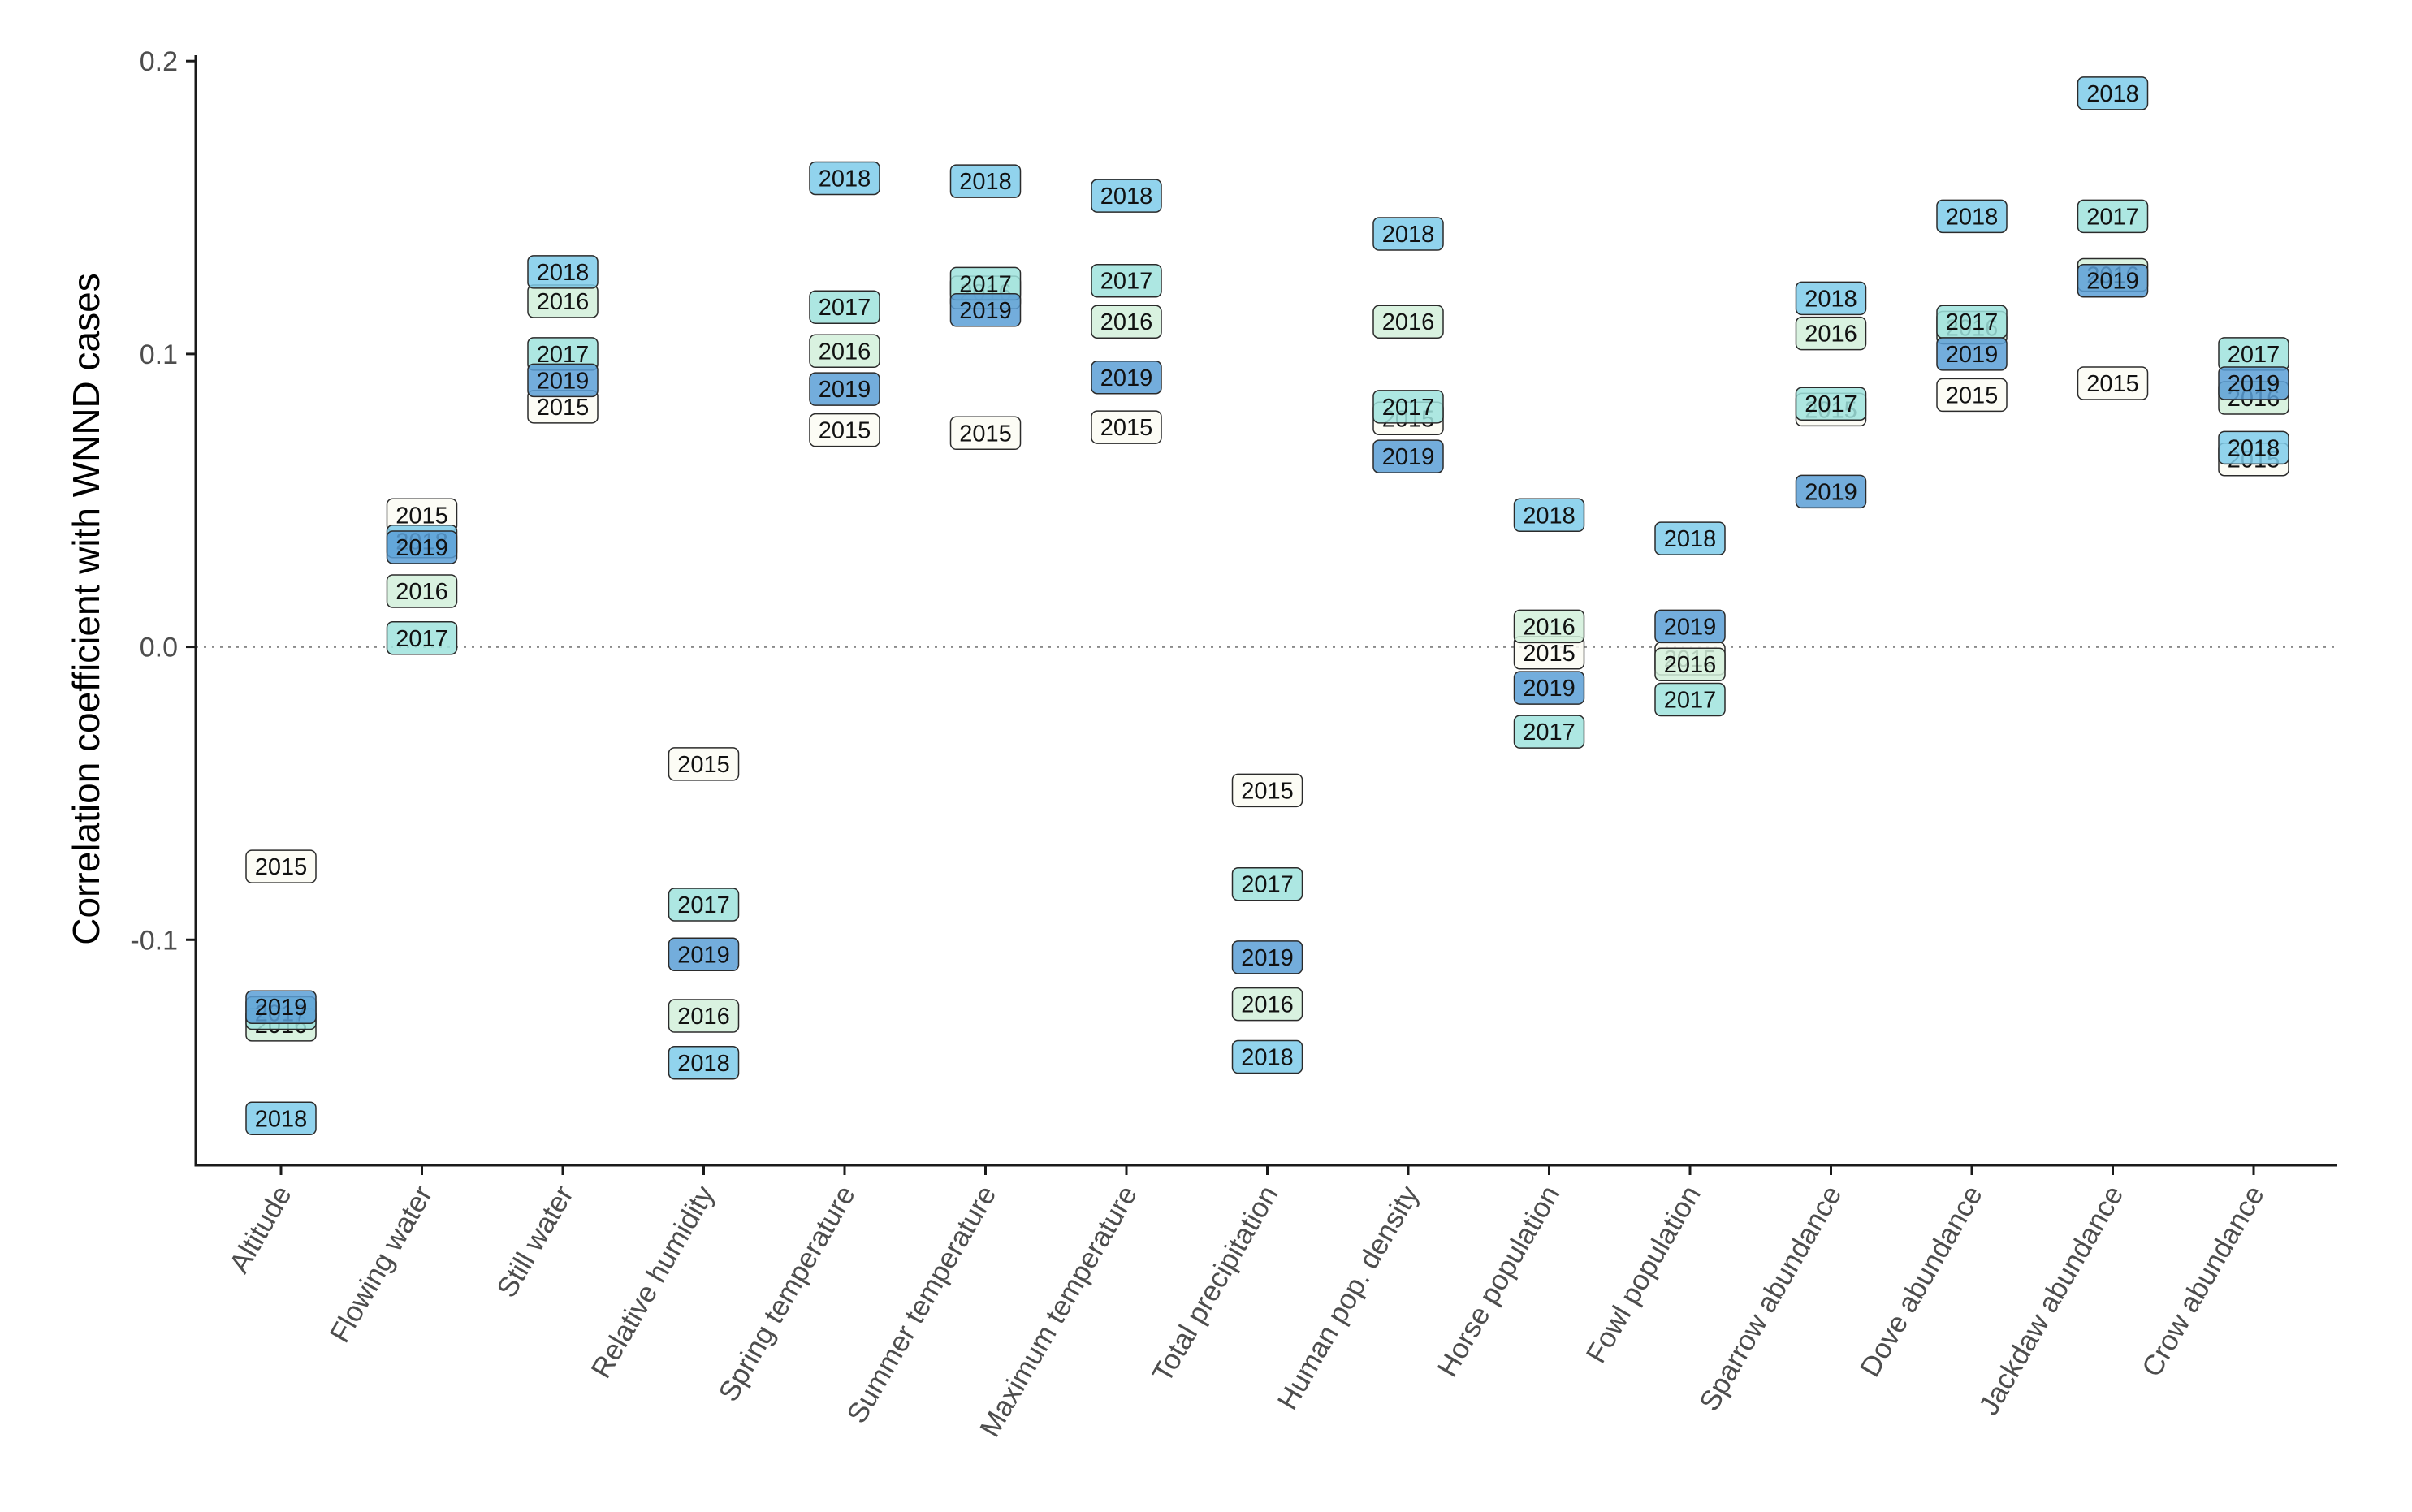 The width and height of the screenshot is (2412, 1512). What do you see at coordinates (1058, 1312) in the screenshot?
I see `x-category-label: Maximum temperature` at bounding box center [1058, 1312].